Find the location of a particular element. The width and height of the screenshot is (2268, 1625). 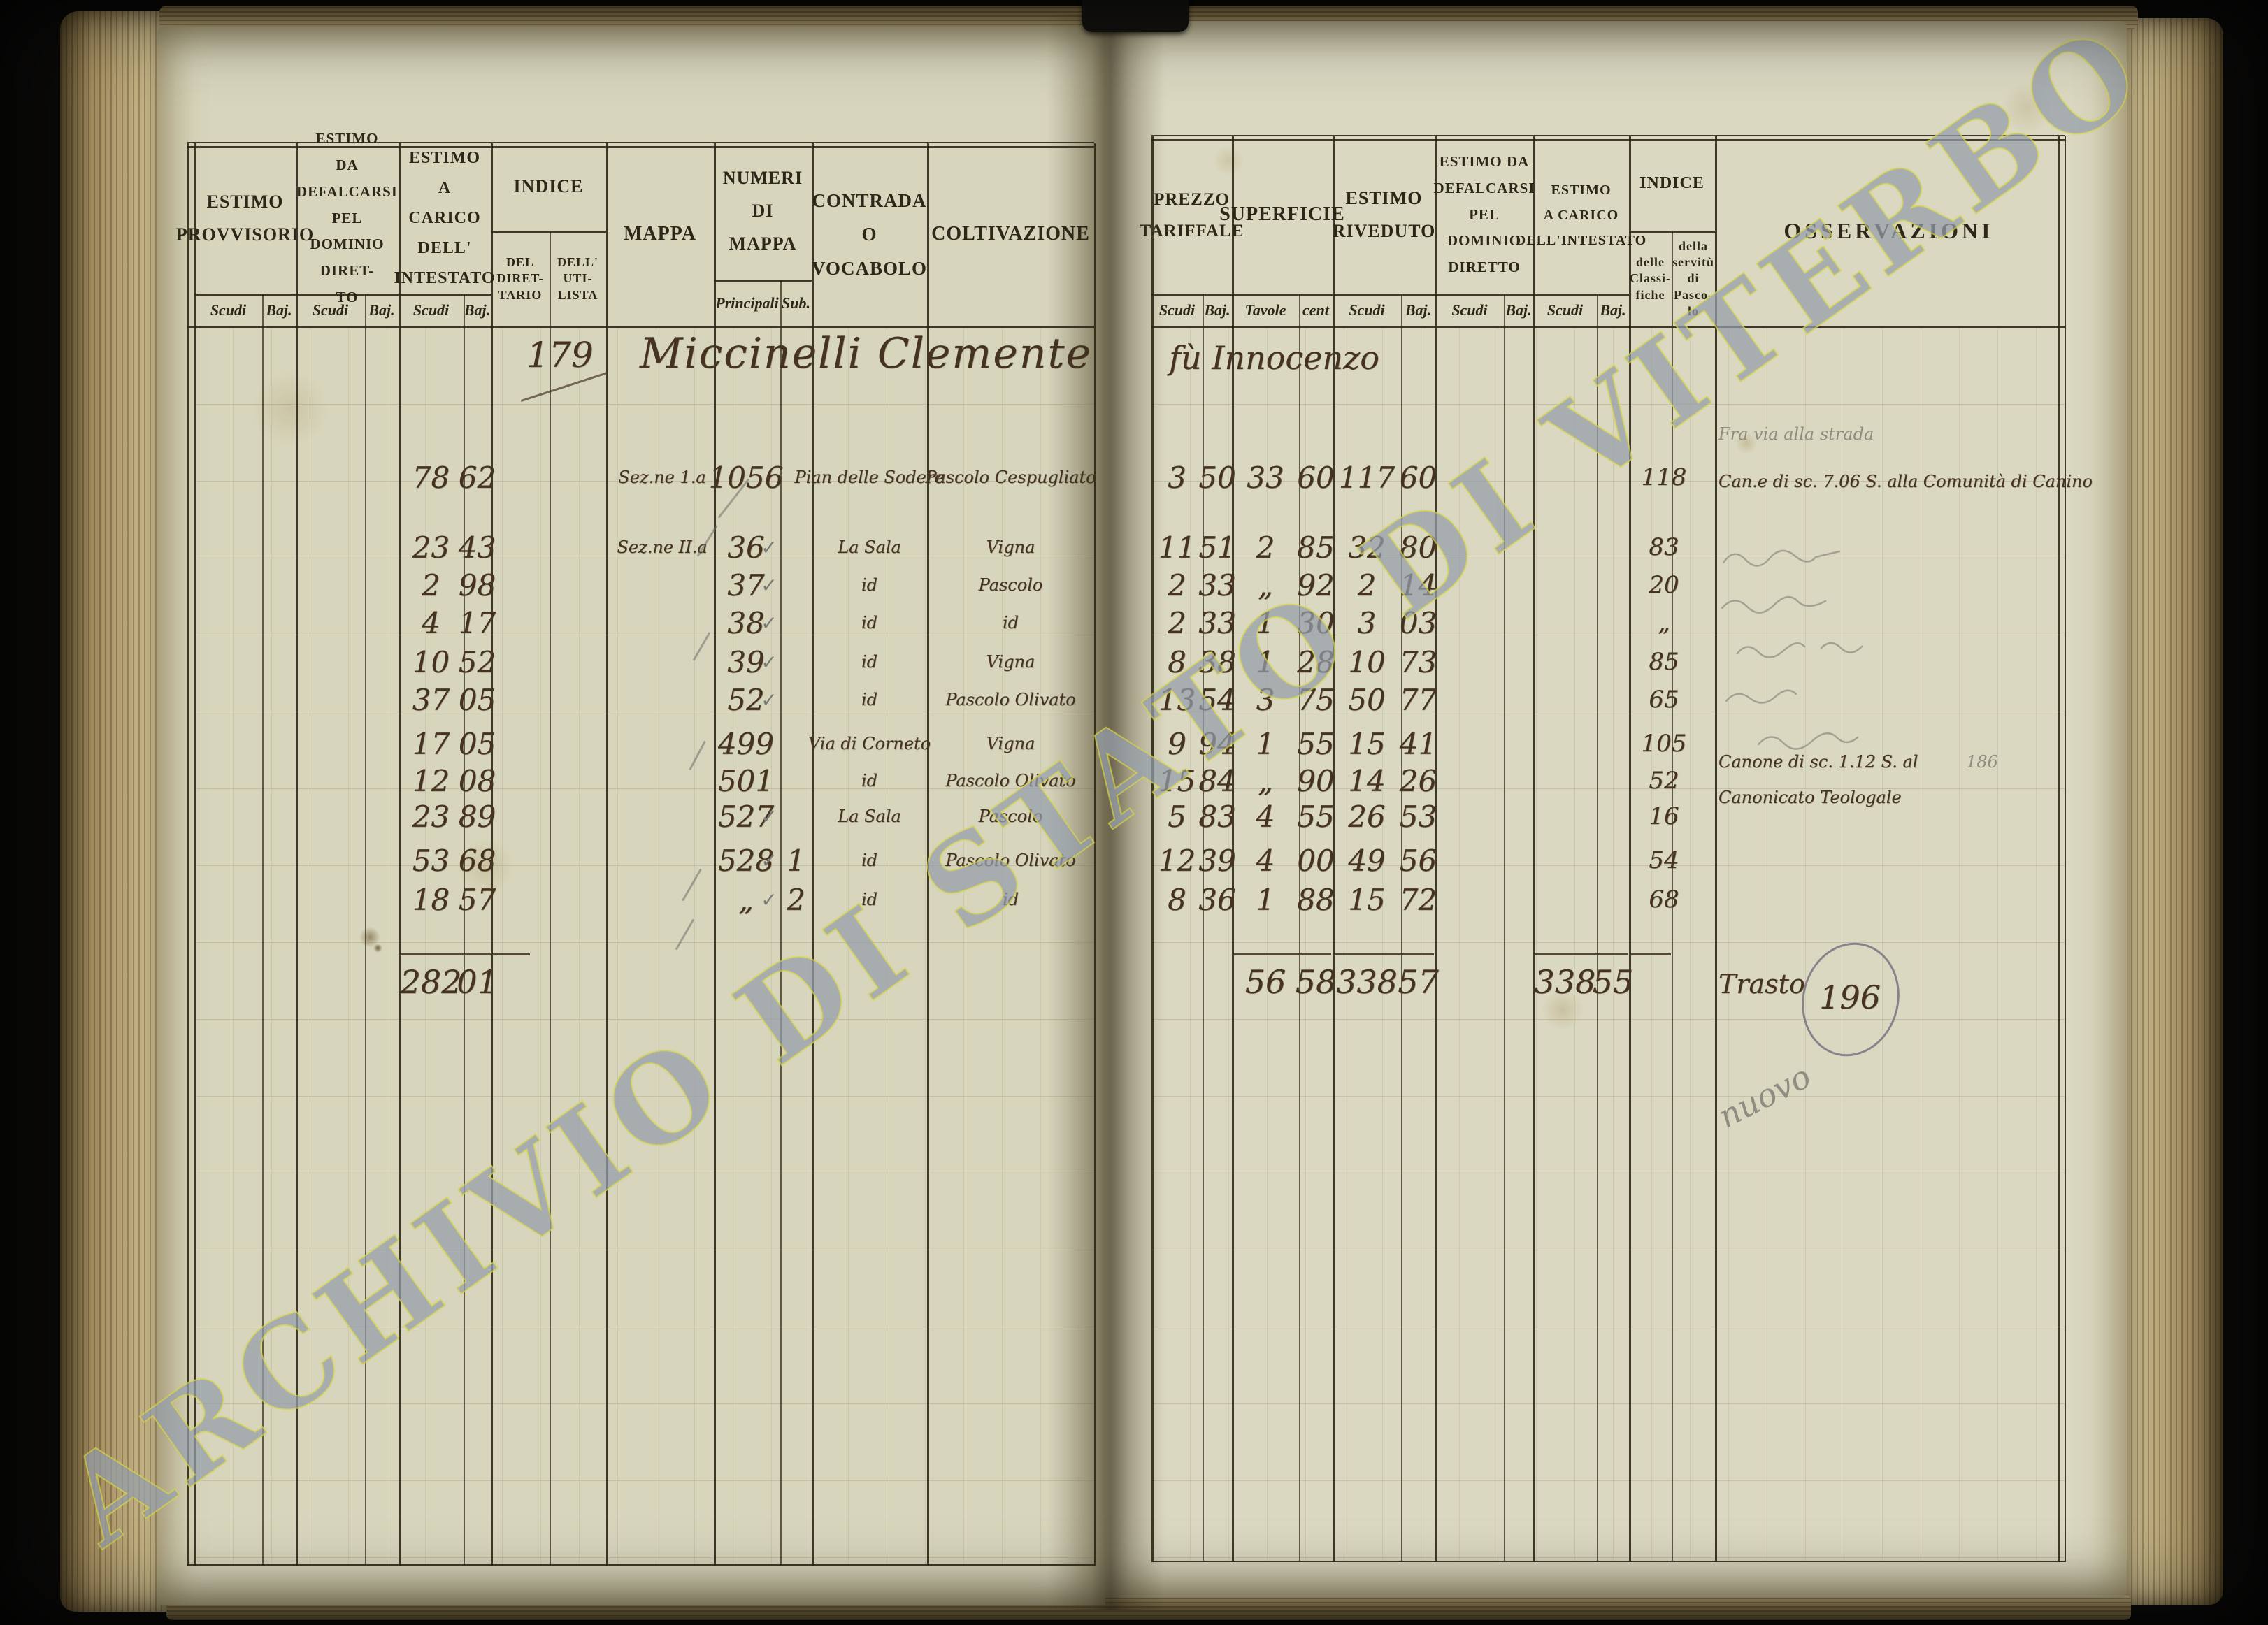

table-cell-sup_c: 85 is located at coordinates (1316, 547).